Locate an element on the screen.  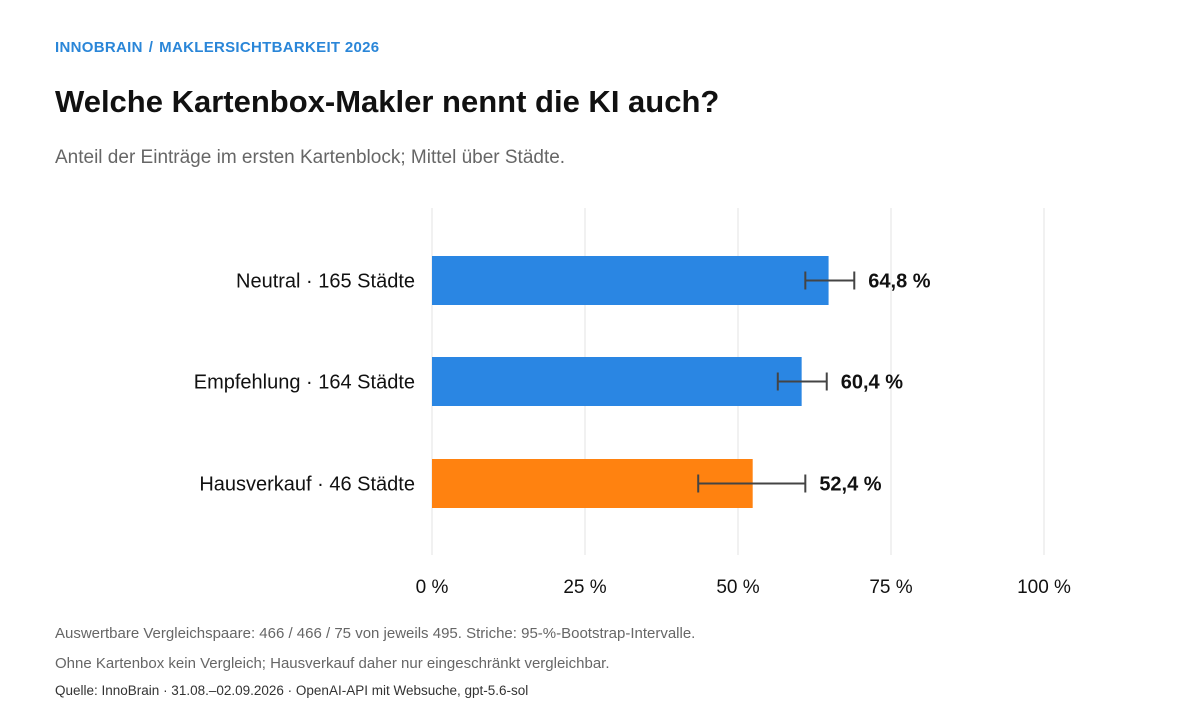
data-label: 60,4 % is located at coordinates (872, 383).